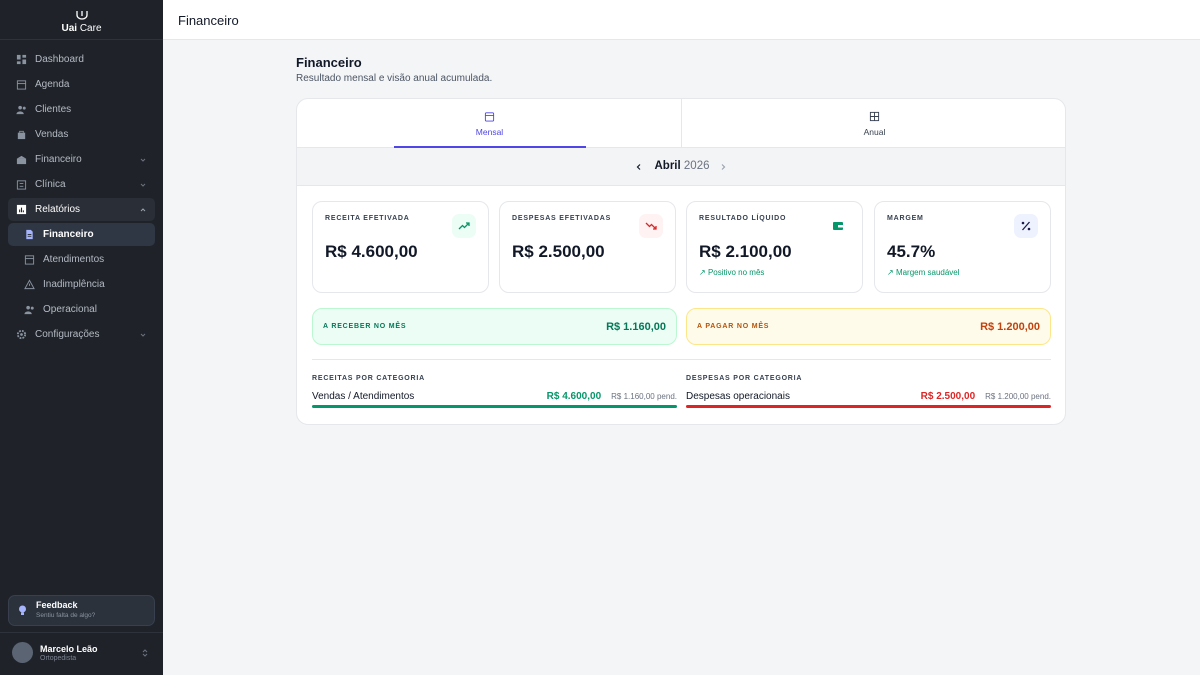 Image resolution: width=1200 pixels, height=675 pixels. I want to click on sub-nav-item-active: Financeiro, so click(81, 234).